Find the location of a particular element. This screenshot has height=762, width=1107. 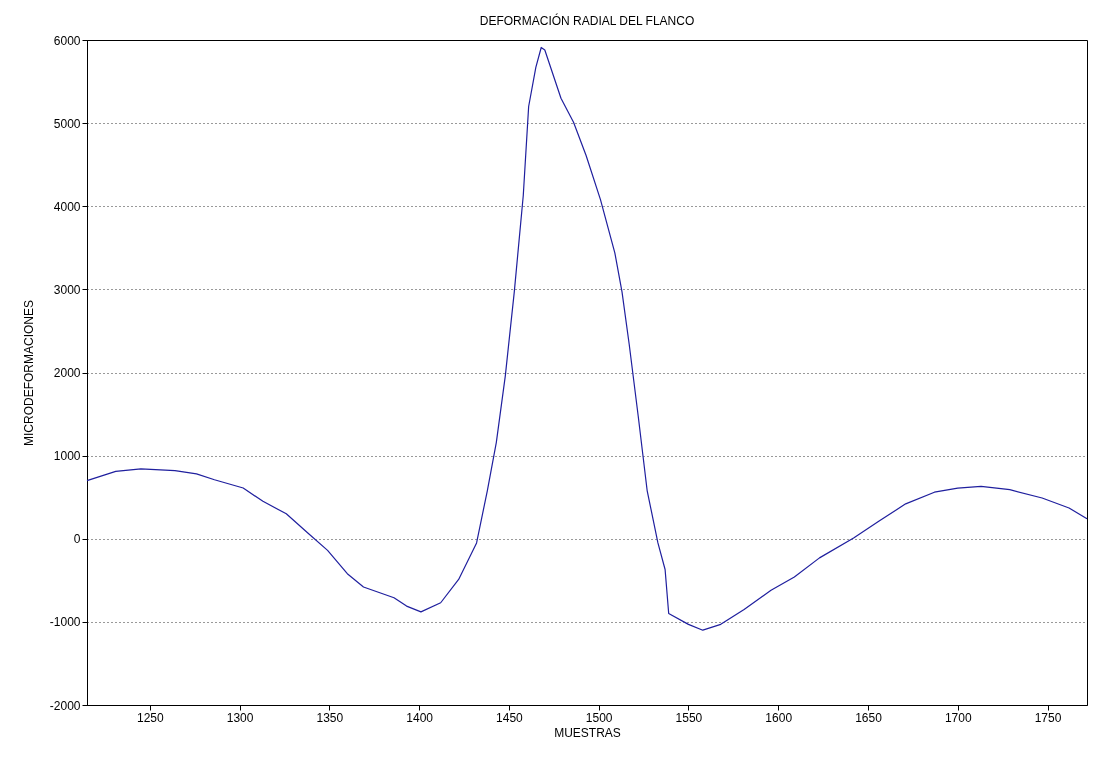

y-tick-label: 5000 is located at coordinates (67, 123).